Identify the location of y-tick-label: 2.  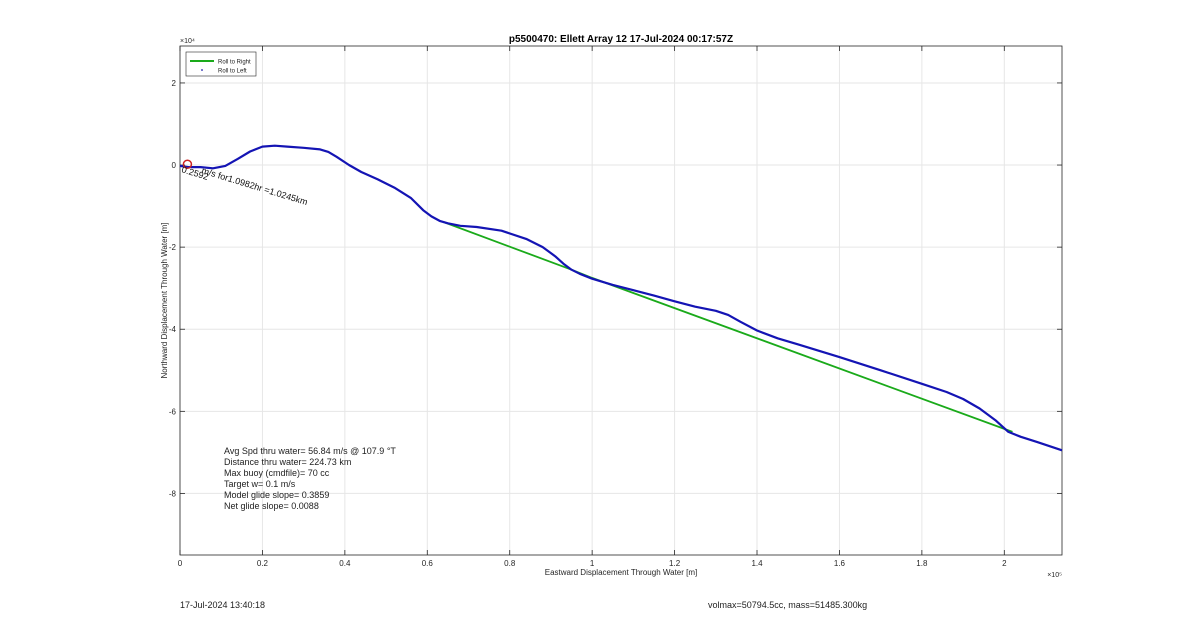
(174, 83).